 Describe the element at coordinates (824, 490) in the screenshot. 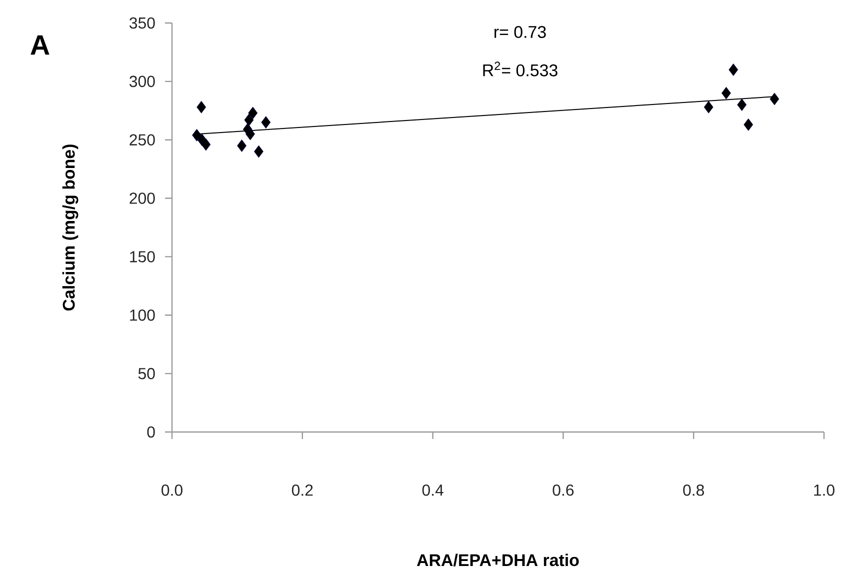

I see `x-tick-label: 1.0` at that location.